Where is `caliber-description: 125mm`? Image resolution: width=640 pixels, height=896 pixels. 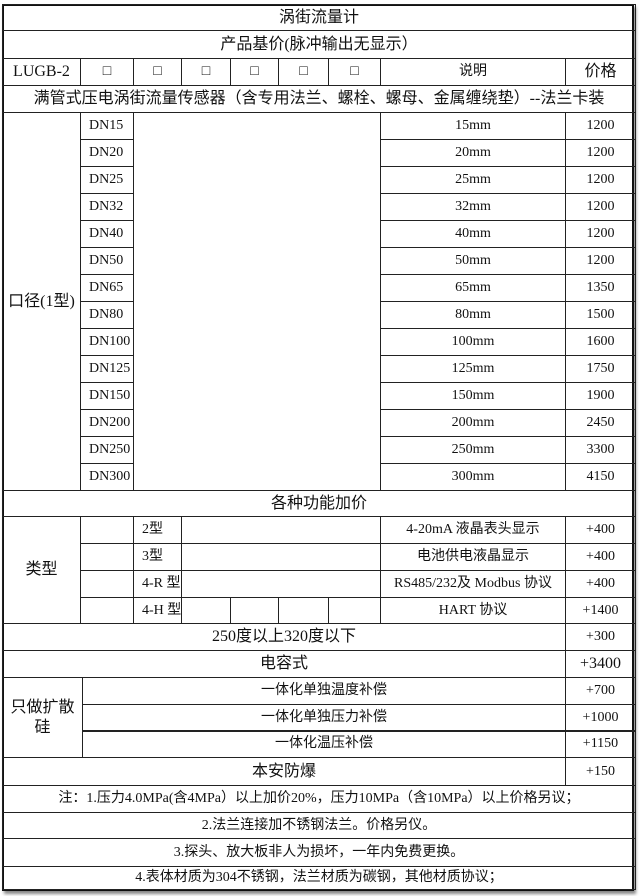
caliber-description: 125mm is located at coordinates (473, 369).